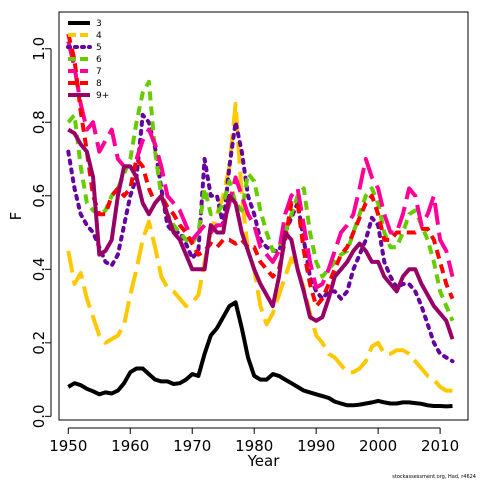 Image resolution: width=480 pixels, height=480 pixels. What do you see at coordinates (39, 122) in the screenshot?
I see `y-tick-label: 0.8` at bounding box center [39, 122].